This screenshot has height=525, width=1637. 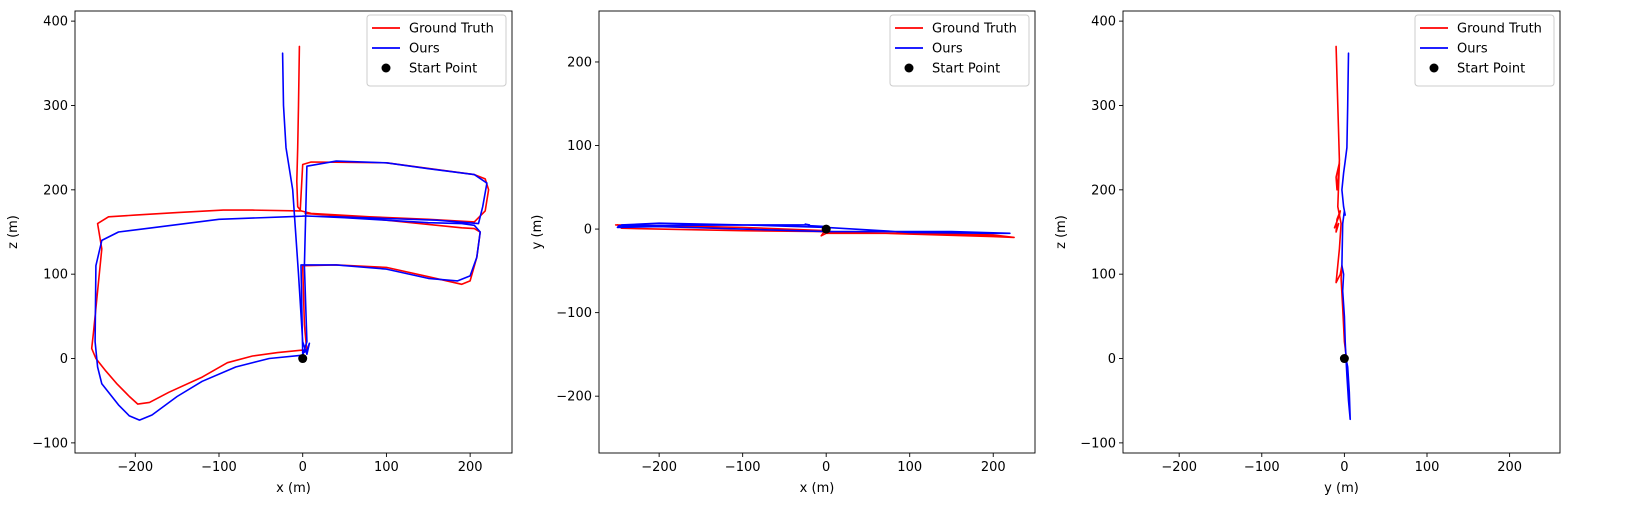 What do you see at coordinates (537, 232) in the screenshot?
I see `y-axis-label: y (m)` at bounding box center [537, 232].